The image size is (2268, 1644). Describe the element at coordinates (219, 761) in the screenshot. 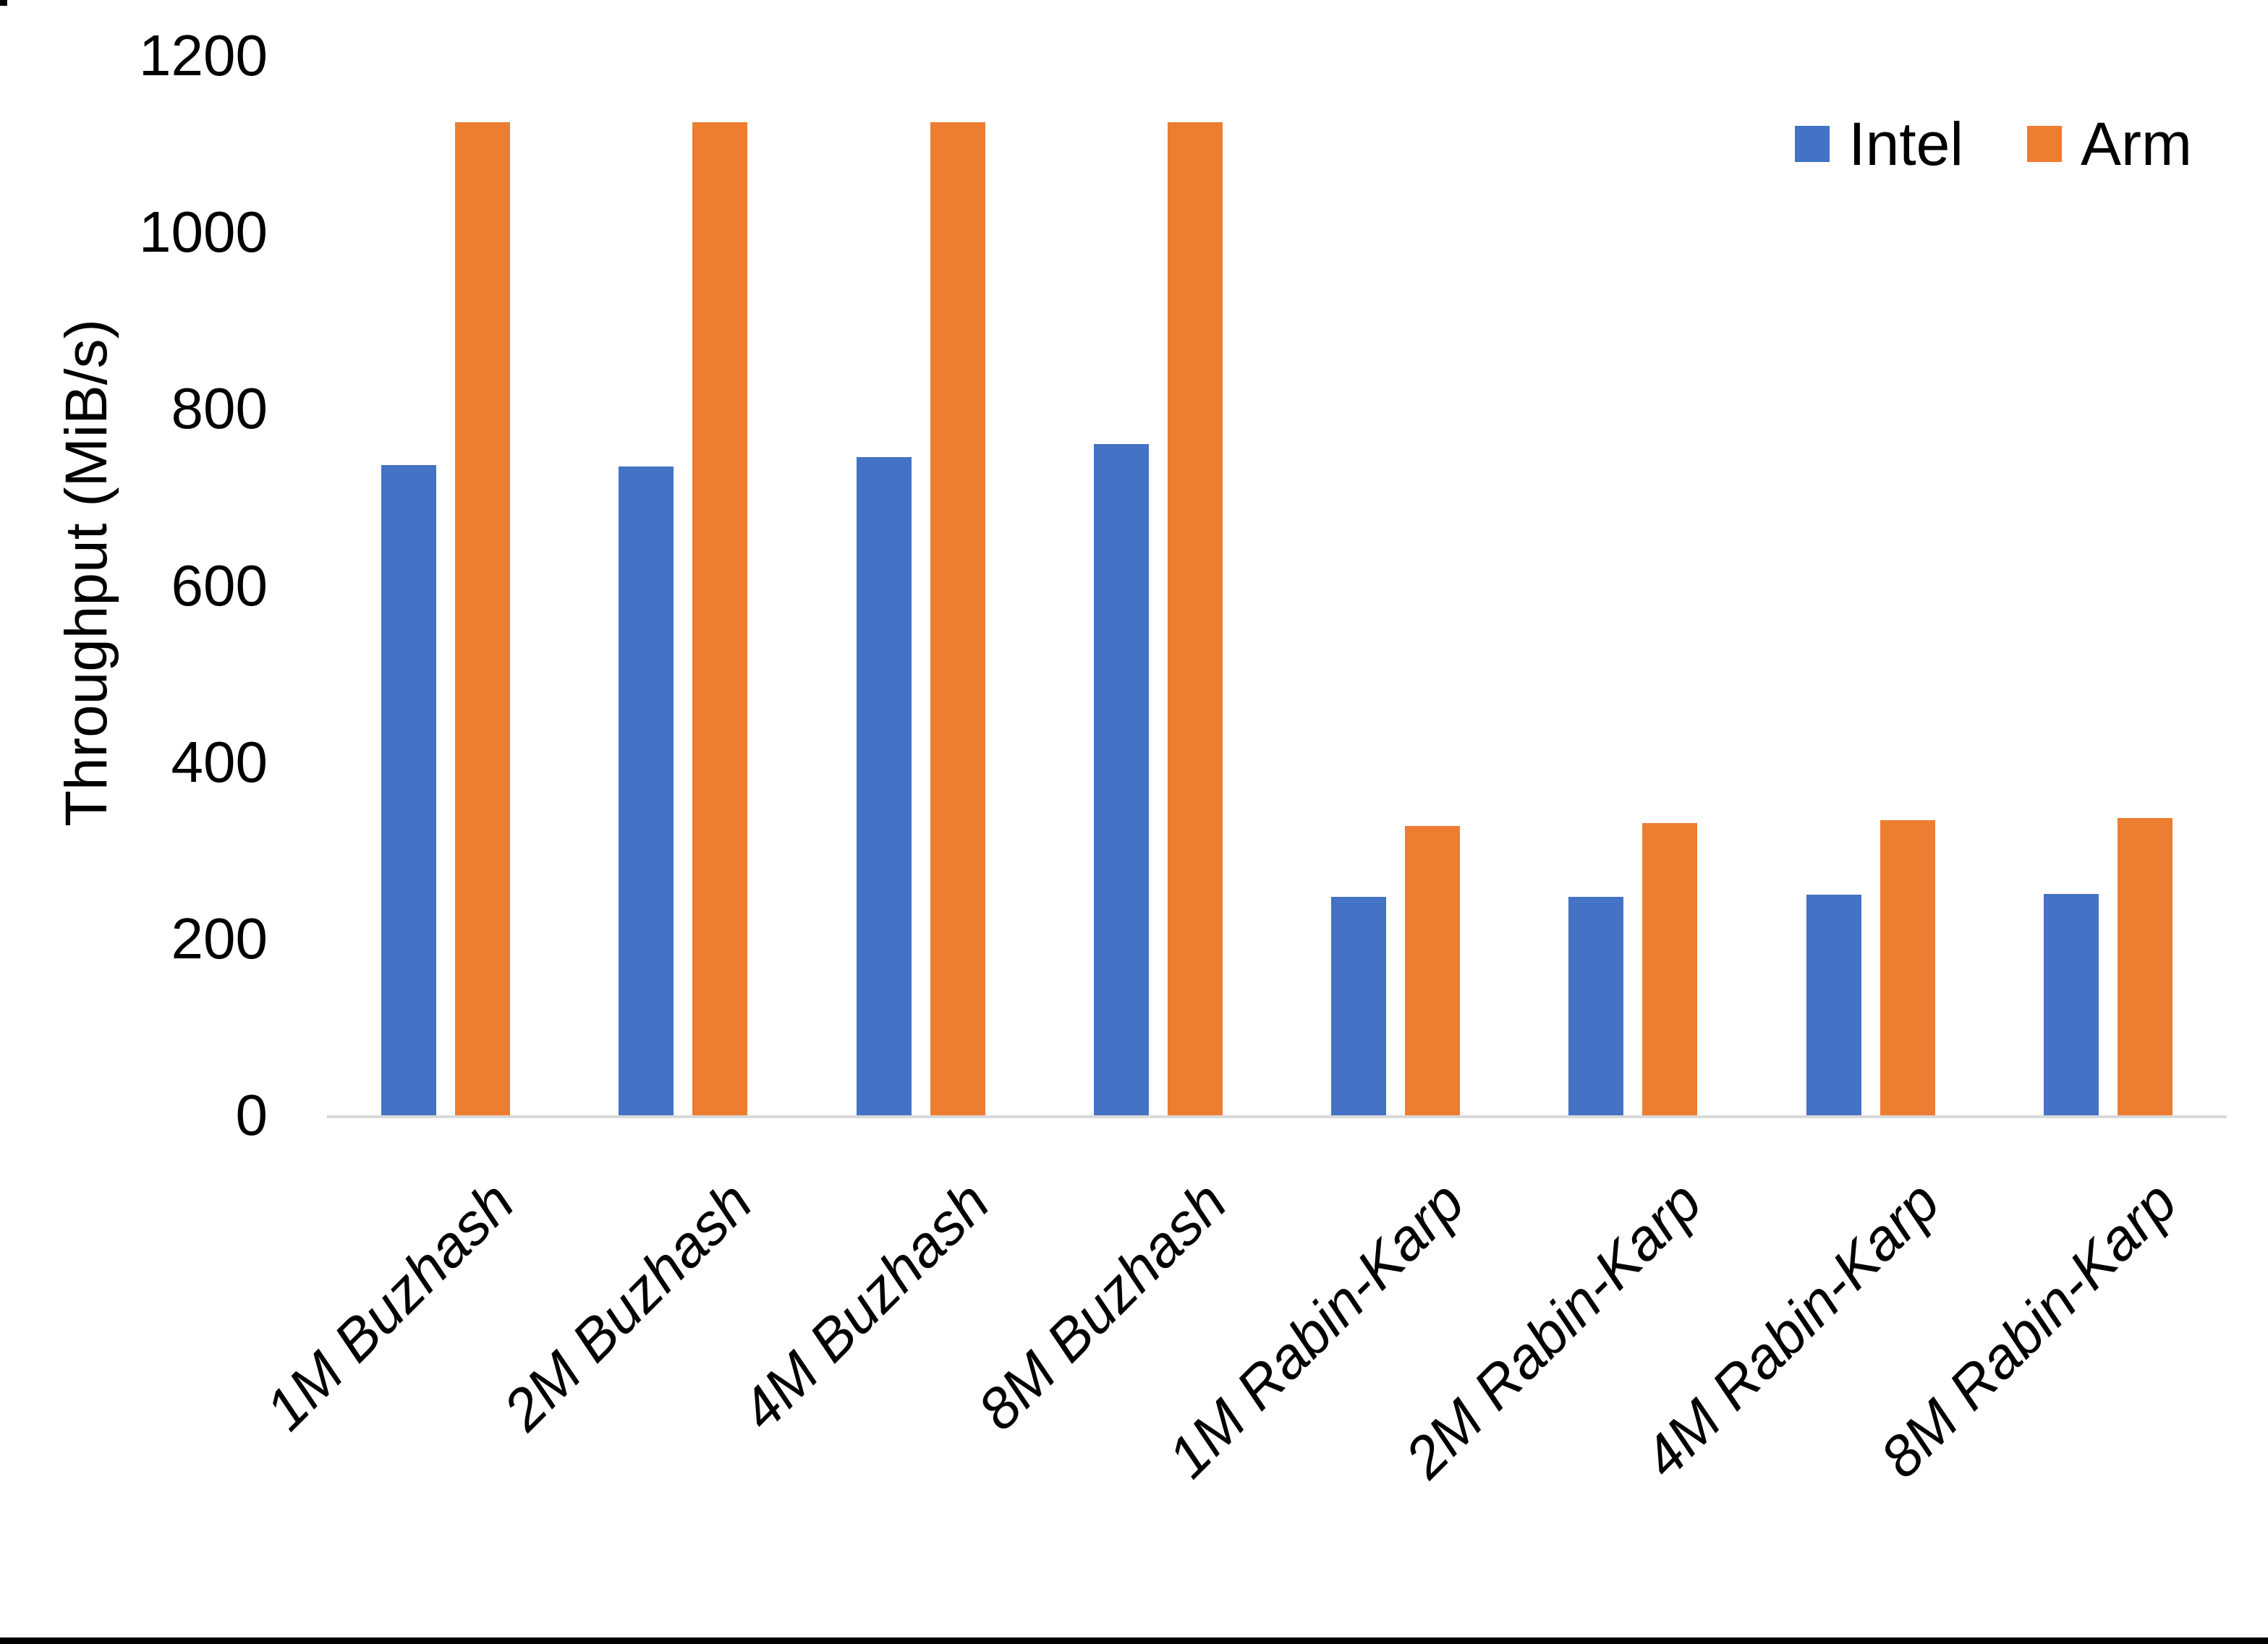

I see `y-tick-label: 400` at that location.